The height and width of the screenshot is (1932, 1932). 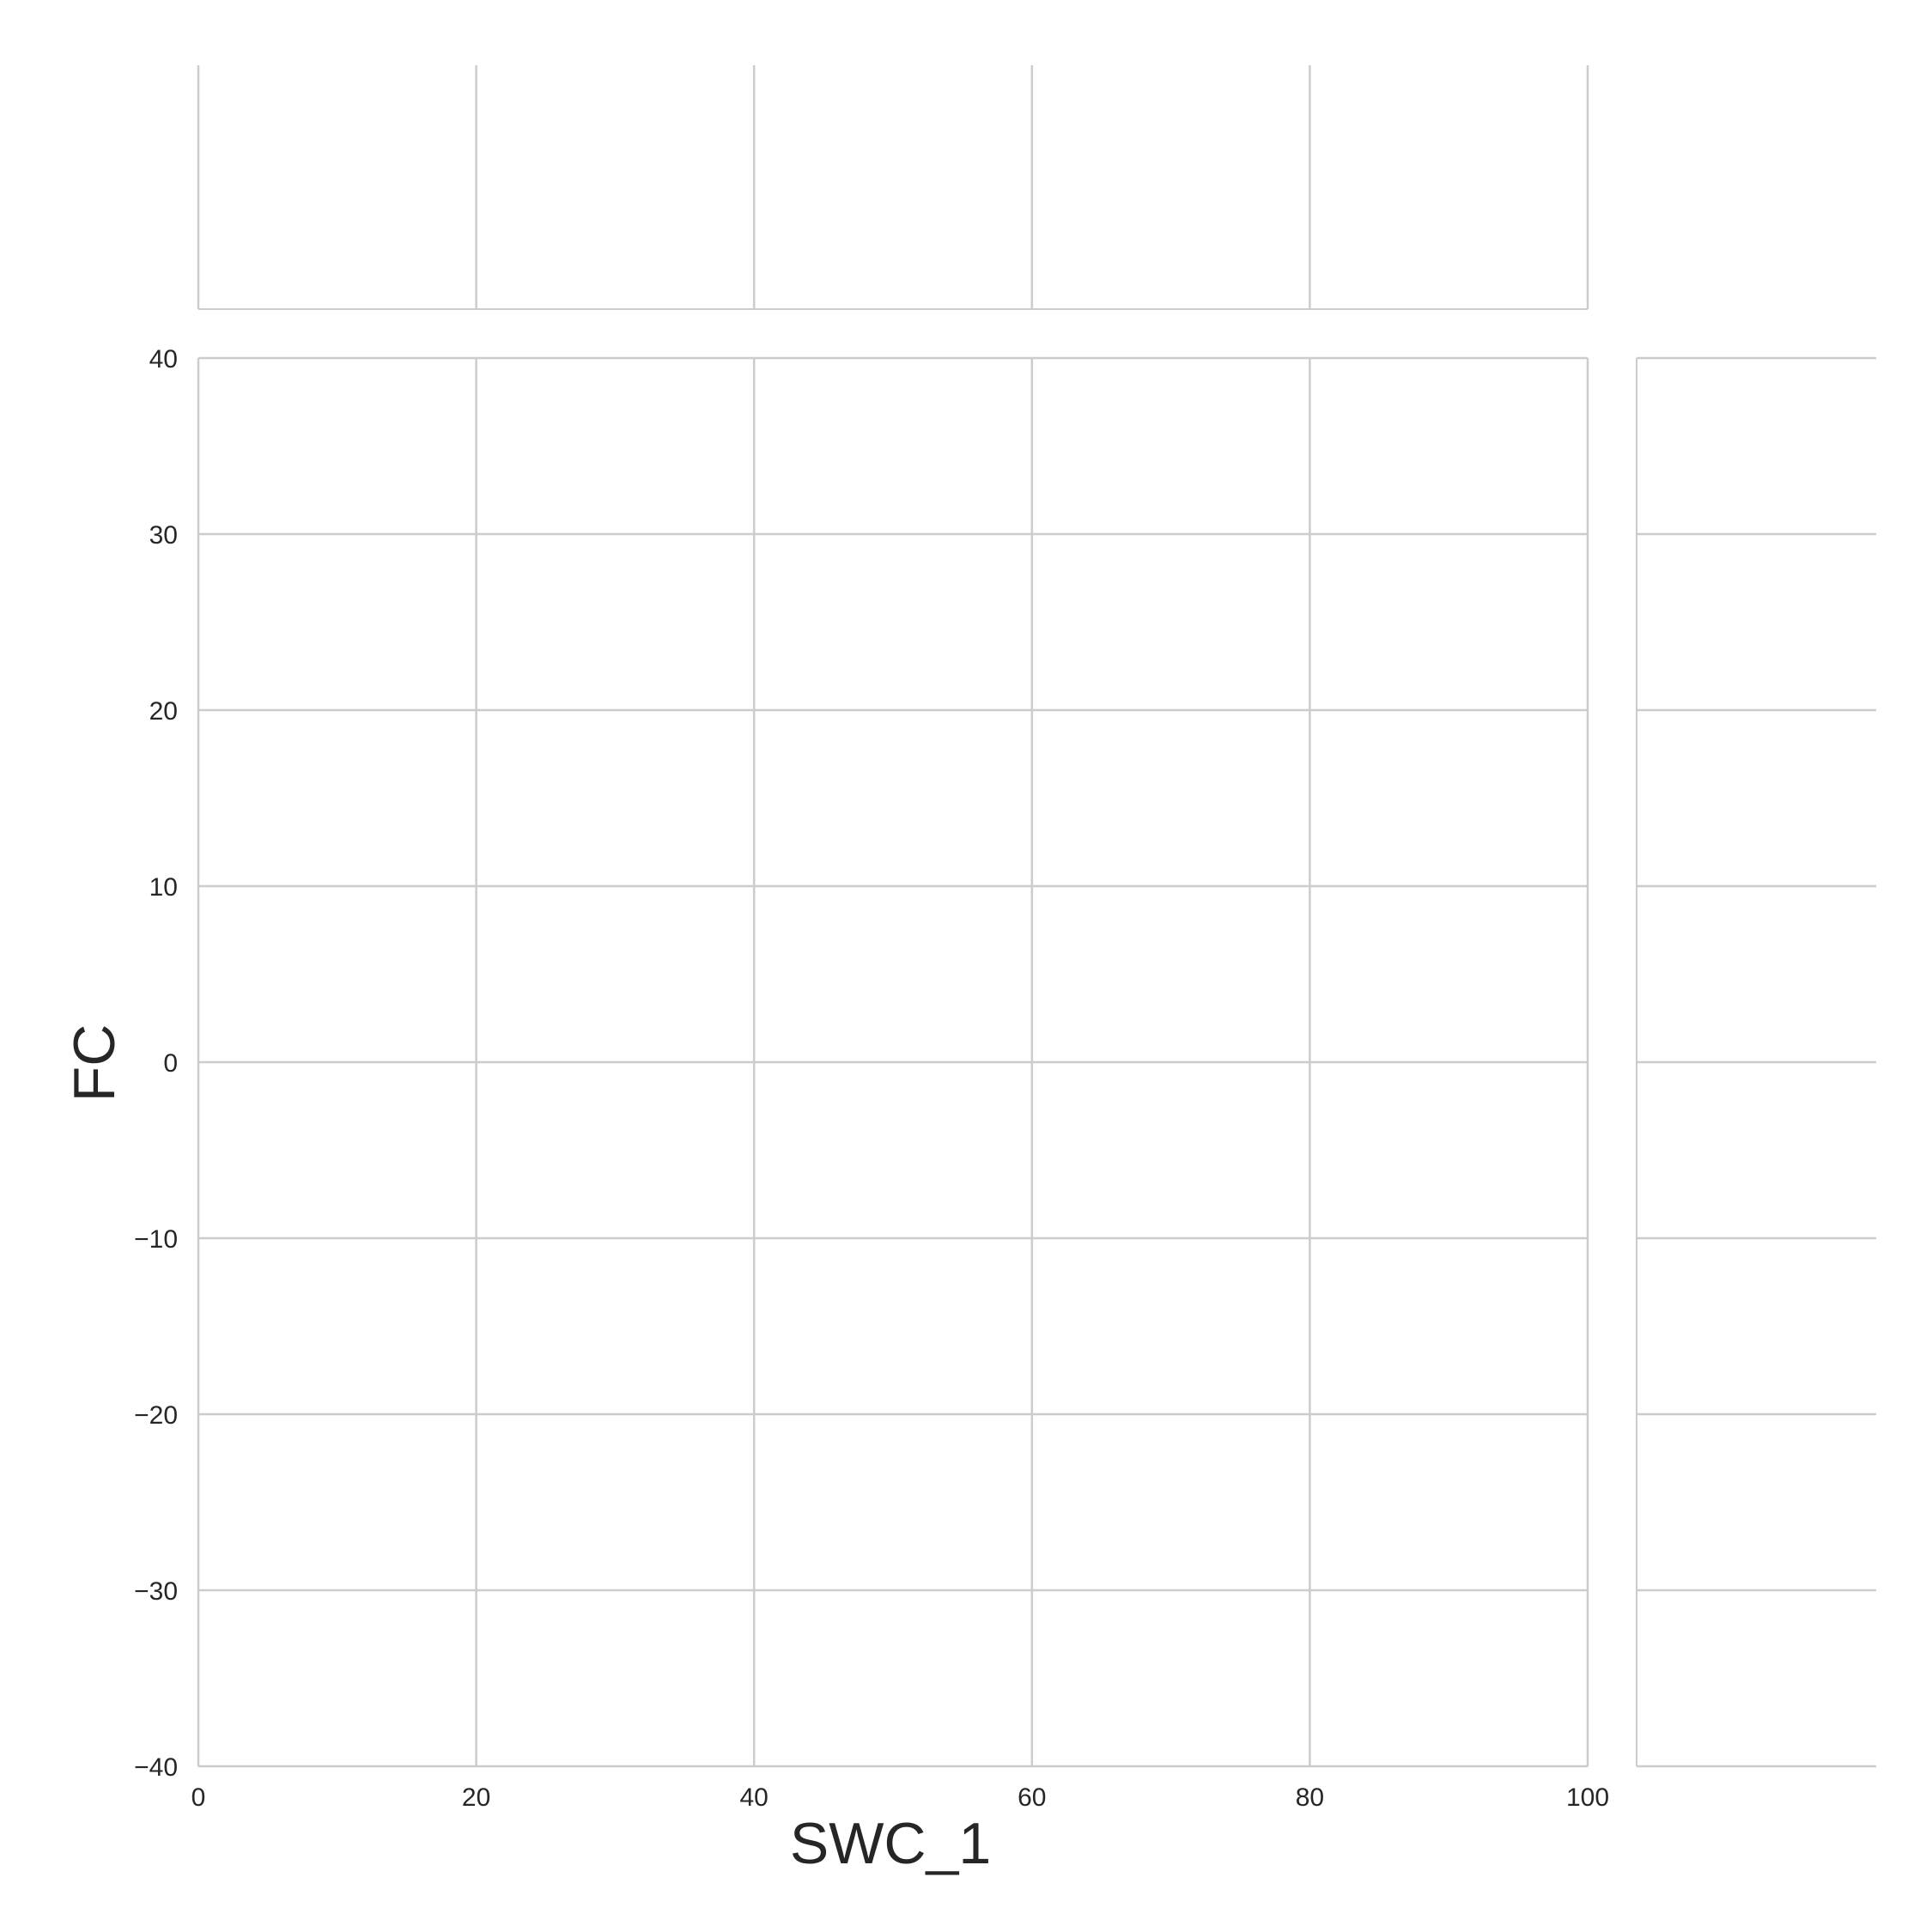 What do you see at coordinates (893, 187) in the screenshot?
I see `marginal-x-panel` at bounding box center [893, 187].